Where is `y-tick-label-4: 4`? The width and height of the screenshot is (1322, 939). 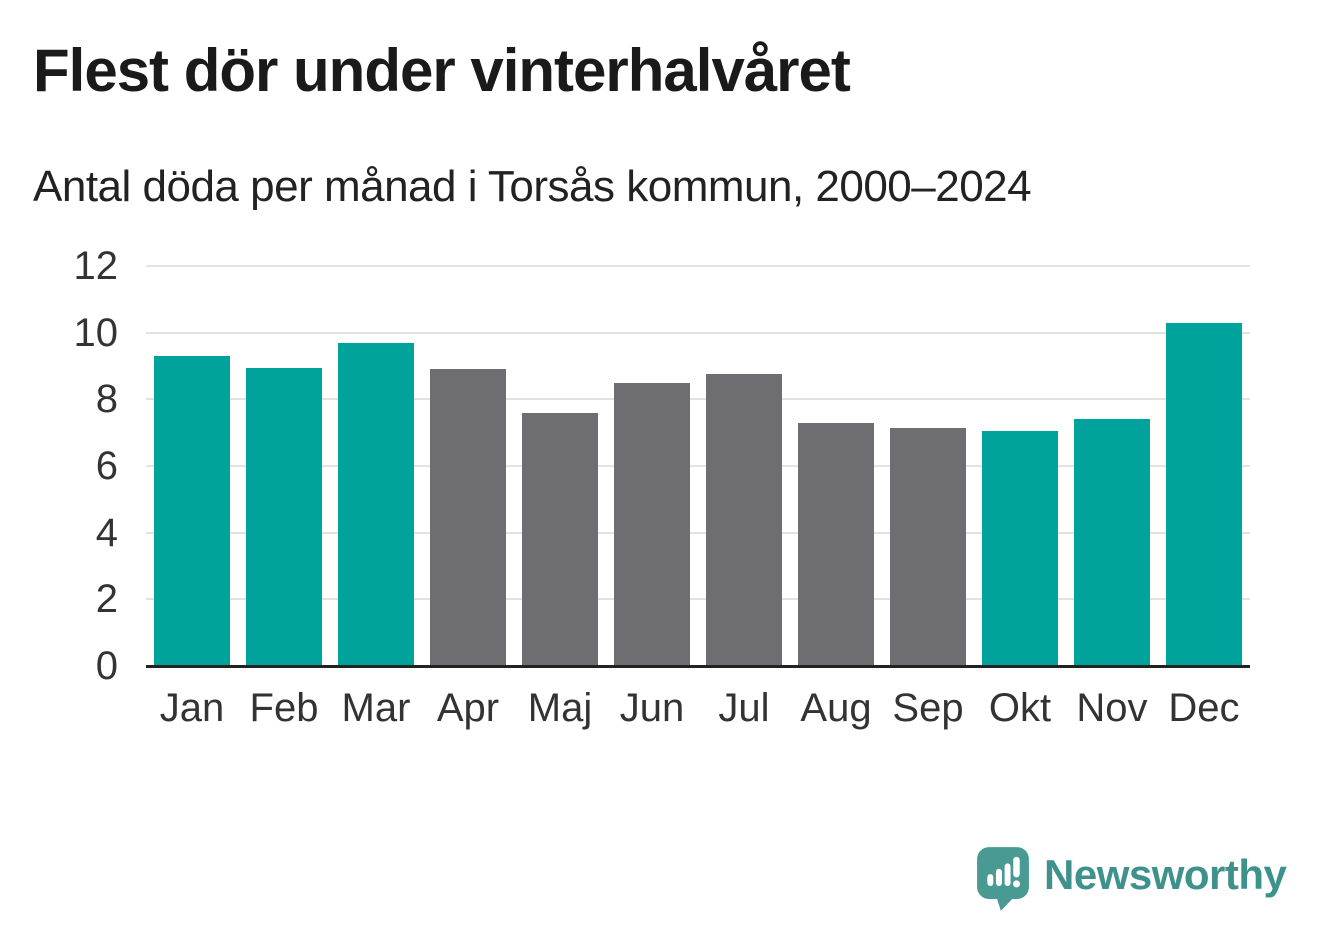 y-tick-label-4: 4 is located at coordinates (106, 532).